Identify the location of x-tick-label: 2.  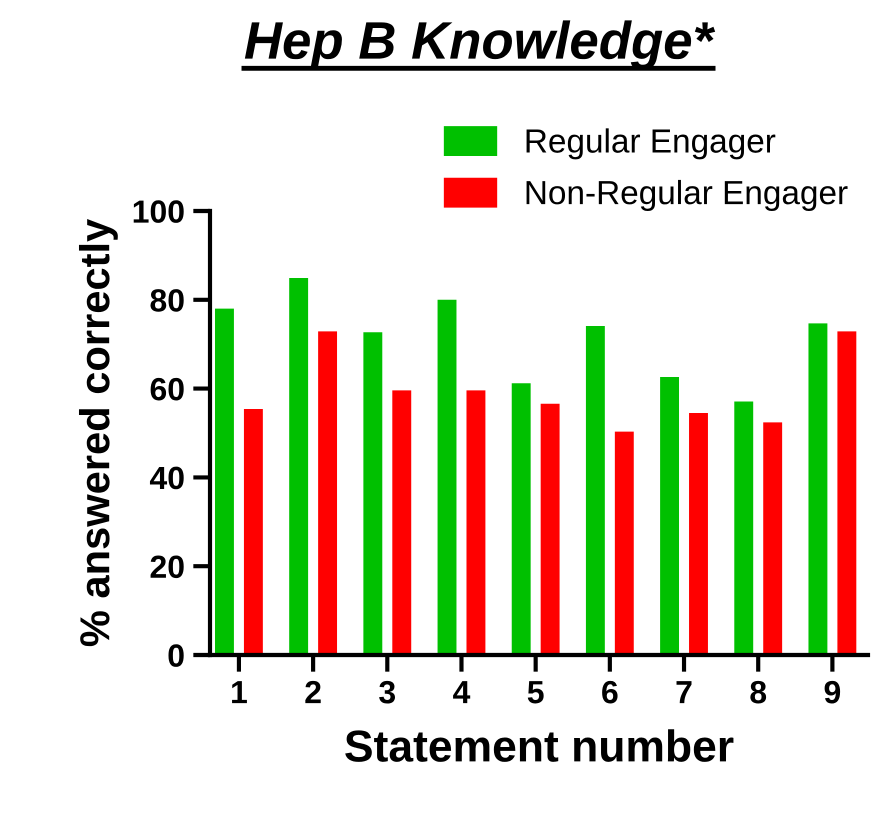
(313, 692).